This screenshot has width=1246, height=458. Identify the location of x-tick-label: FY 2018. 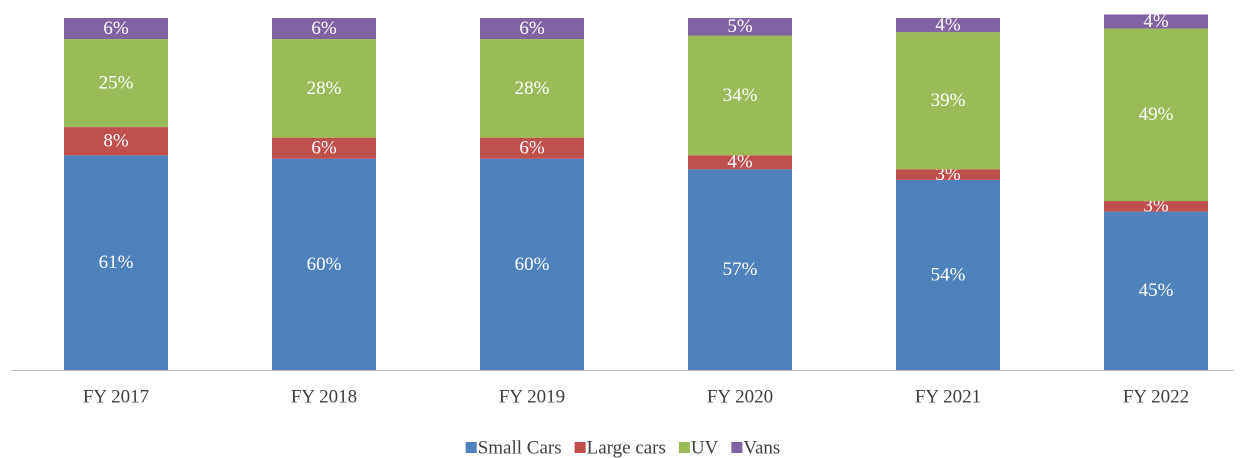
(324, 396).